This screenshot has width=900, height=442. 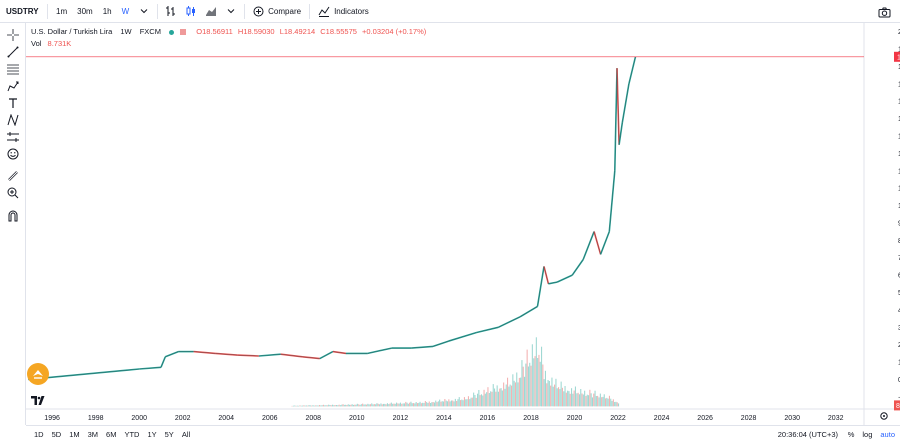 What do you see at coordinates (12, 34) in the screenshot?
I see `crosshair-icon` at bounding box center [12, 34].